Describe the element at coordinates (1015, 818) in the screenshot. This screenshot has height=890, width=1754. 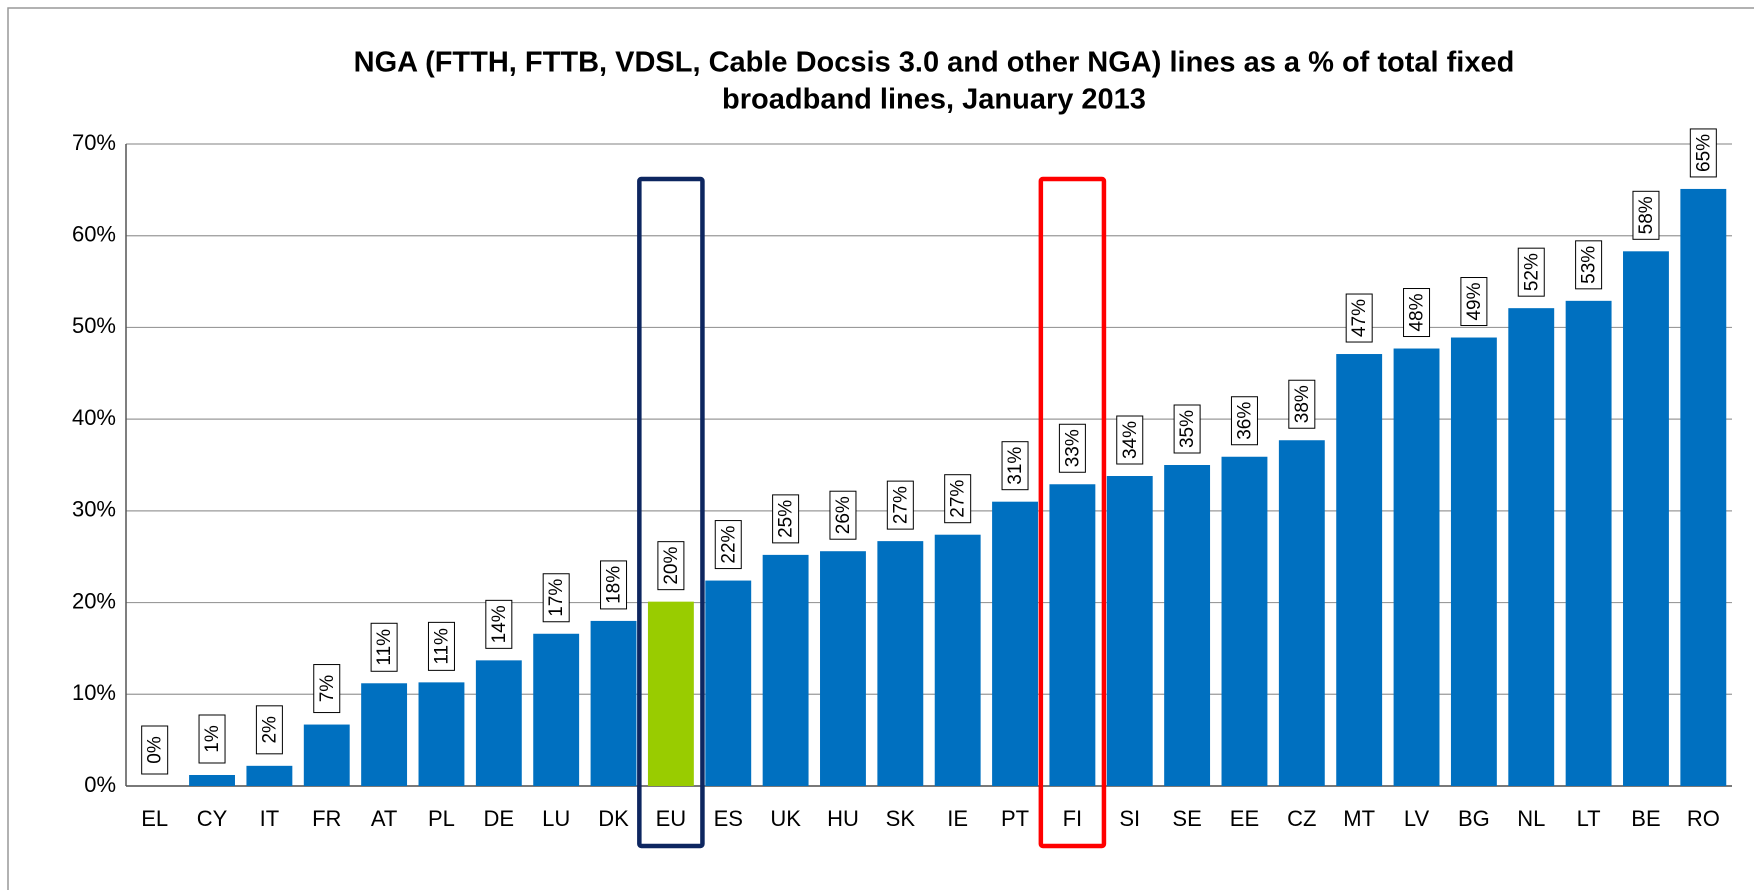
I see `x-tick-label: PT` at that location.